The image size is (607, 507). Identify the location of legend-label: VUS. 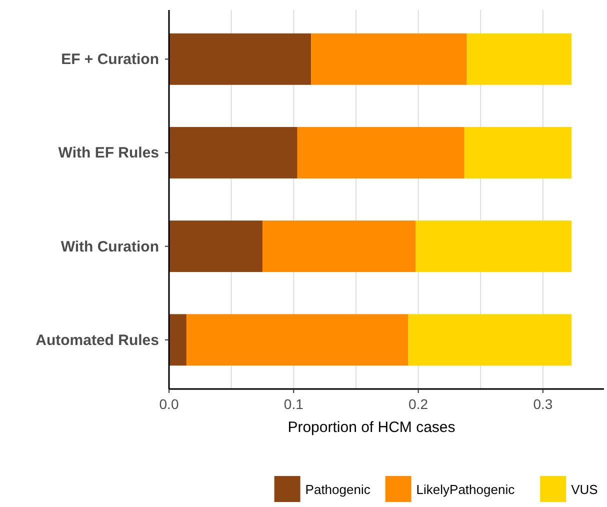
(584, 489).